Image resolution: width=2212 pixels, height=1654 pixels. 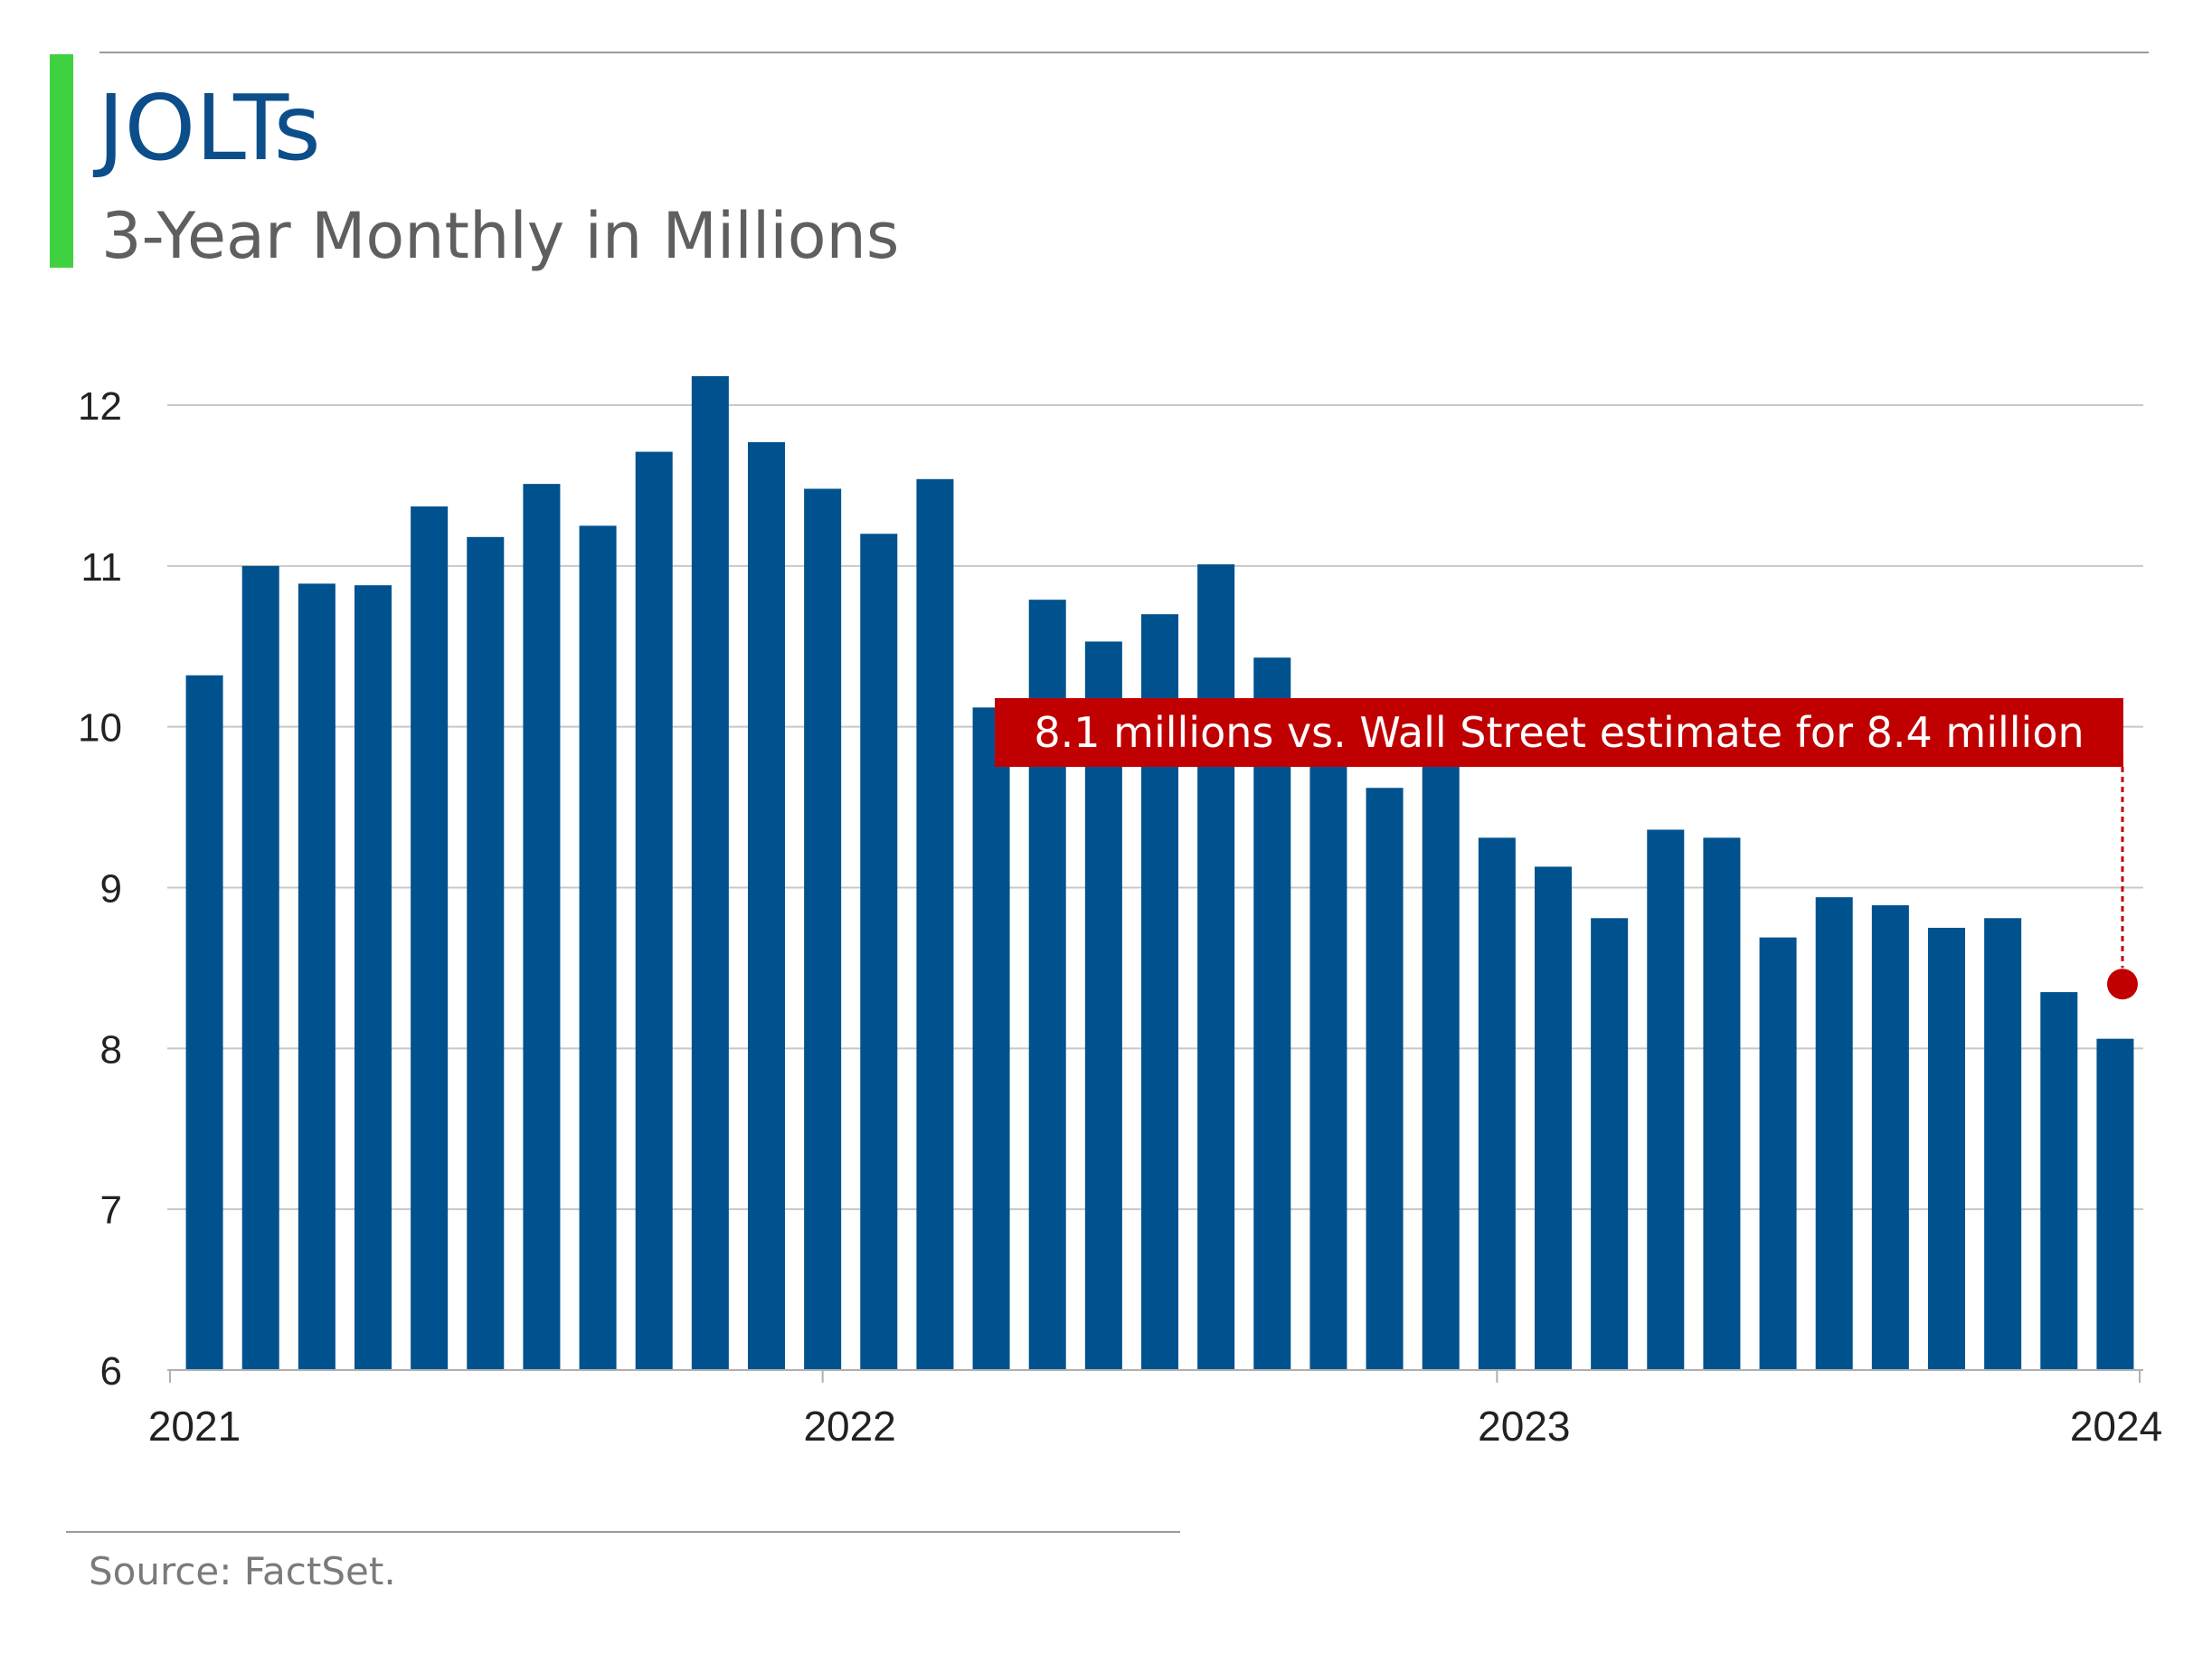 What do you see at coordinates (101, 567) in the screenshot?
I see `y-tick-label: 11` at bounding box center [101, 567].